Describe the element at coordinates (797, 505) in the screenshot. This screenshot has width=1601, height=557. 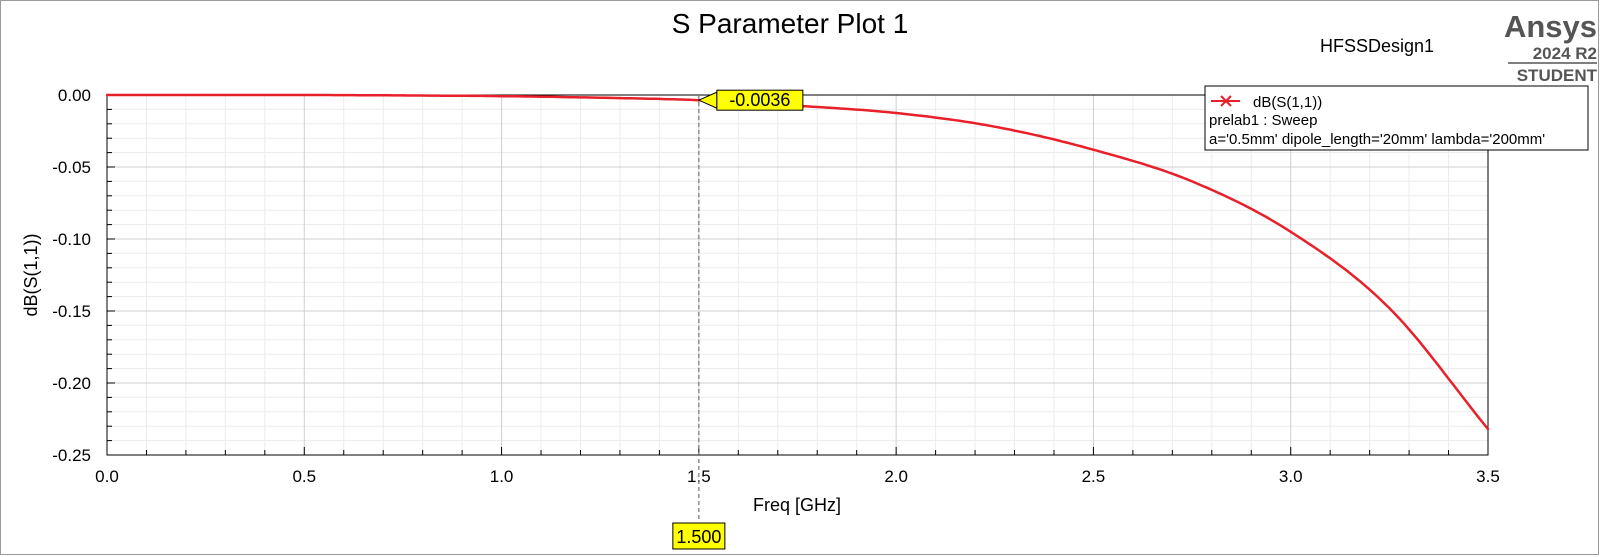
I see `x-axis-label: Freq [GHz]` at that location.